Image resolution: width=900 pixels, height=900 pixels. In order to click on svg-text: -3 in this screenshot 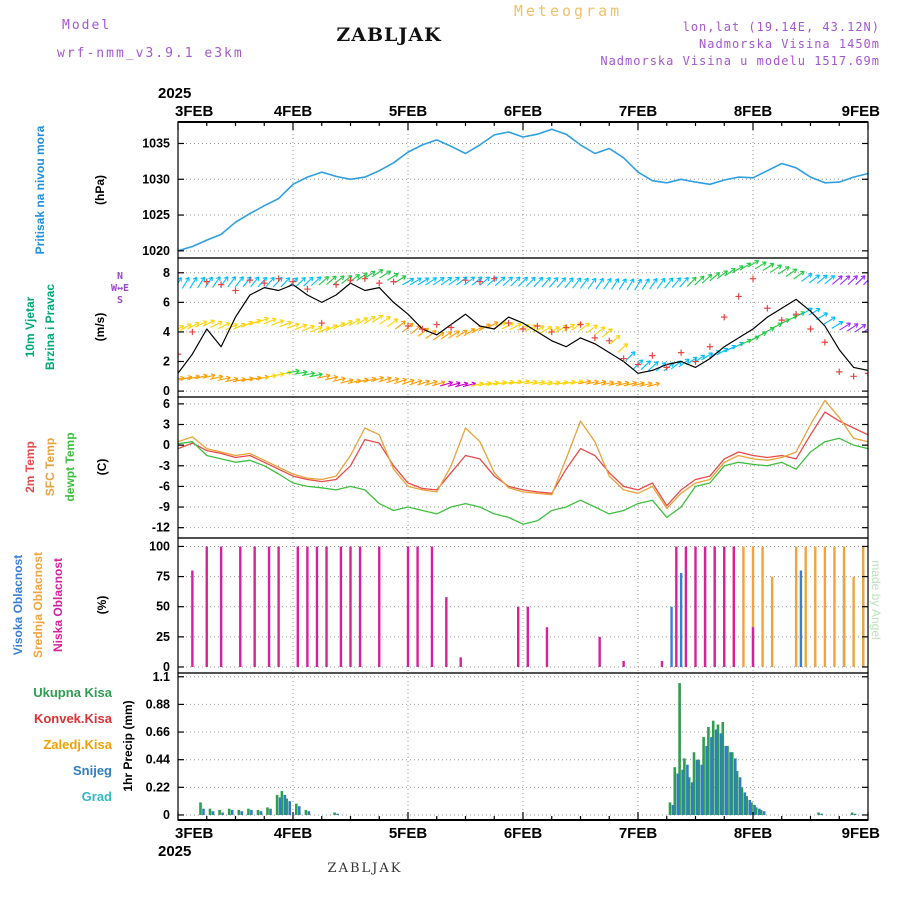, I will do `click(164, 466)`.